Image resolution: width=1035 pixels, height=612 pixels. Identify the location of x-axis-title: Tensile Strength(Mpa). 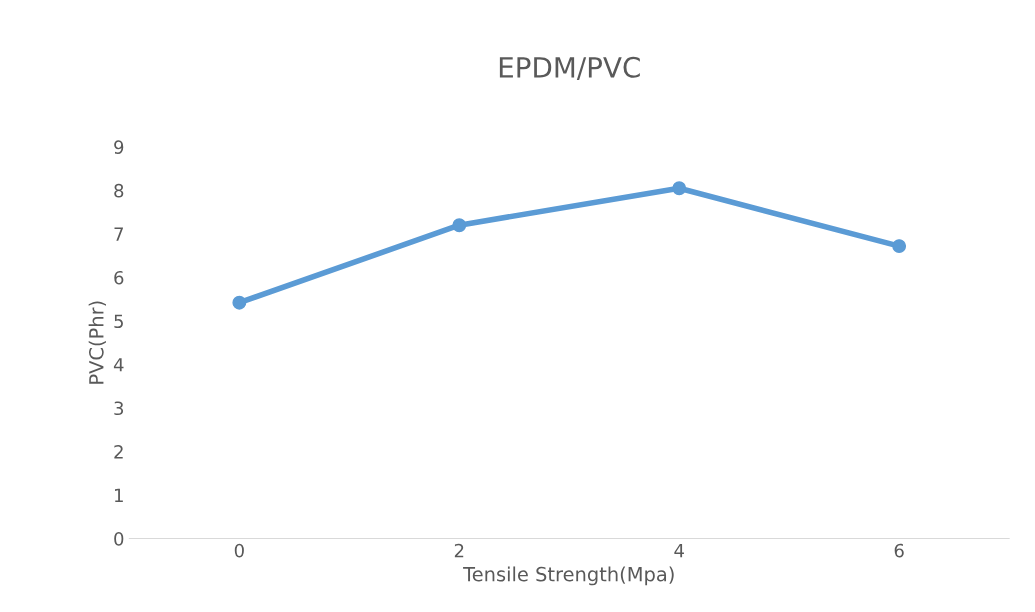
(568, 576).